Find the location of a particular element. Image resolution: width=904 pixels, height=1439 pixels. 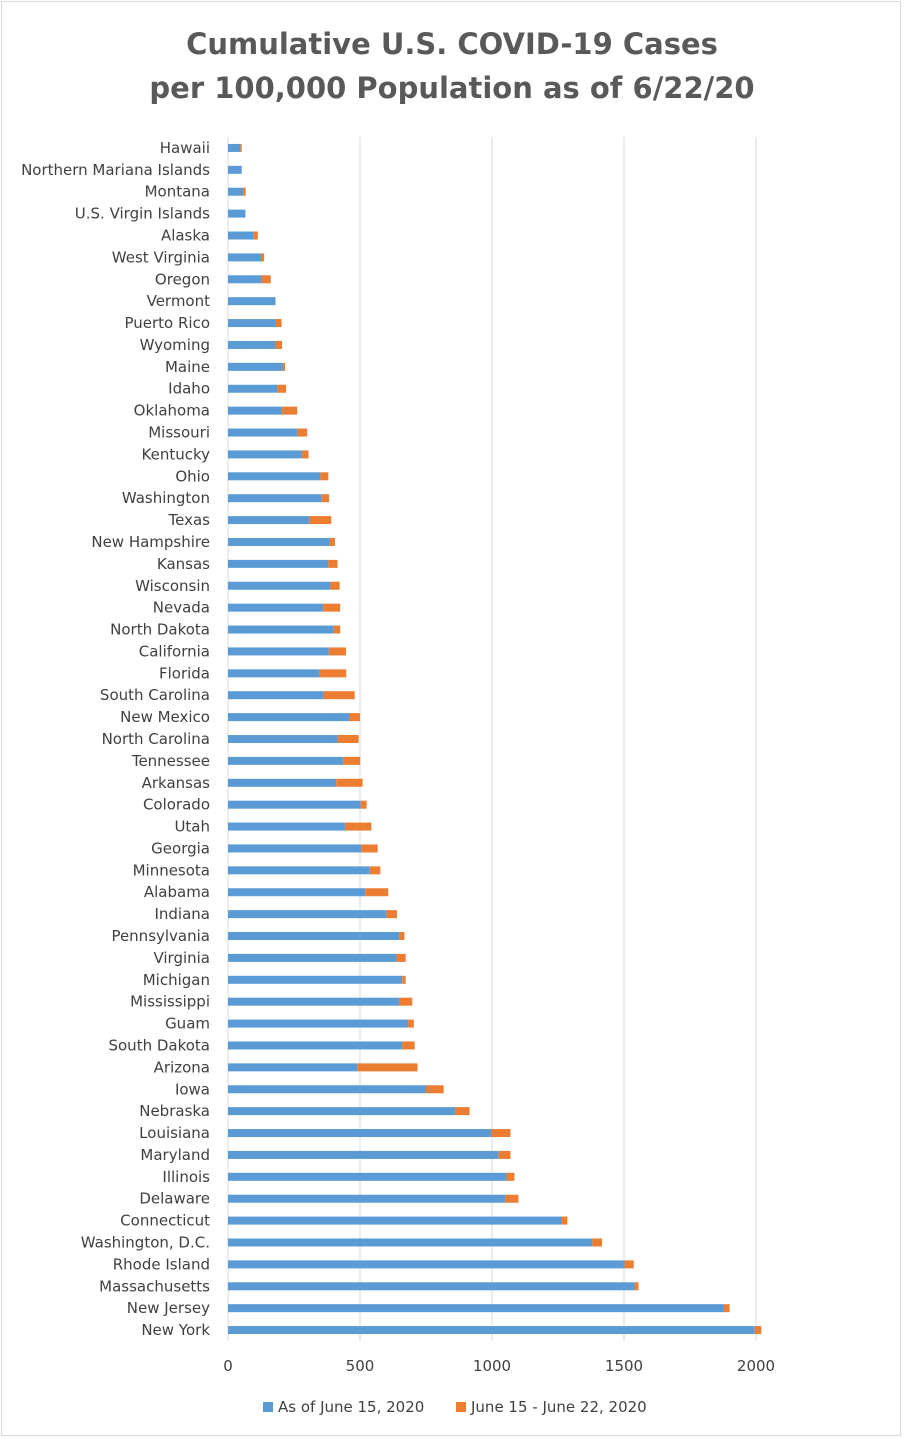

category-label-kansas: Kansas is located at coordinates (183, 564).